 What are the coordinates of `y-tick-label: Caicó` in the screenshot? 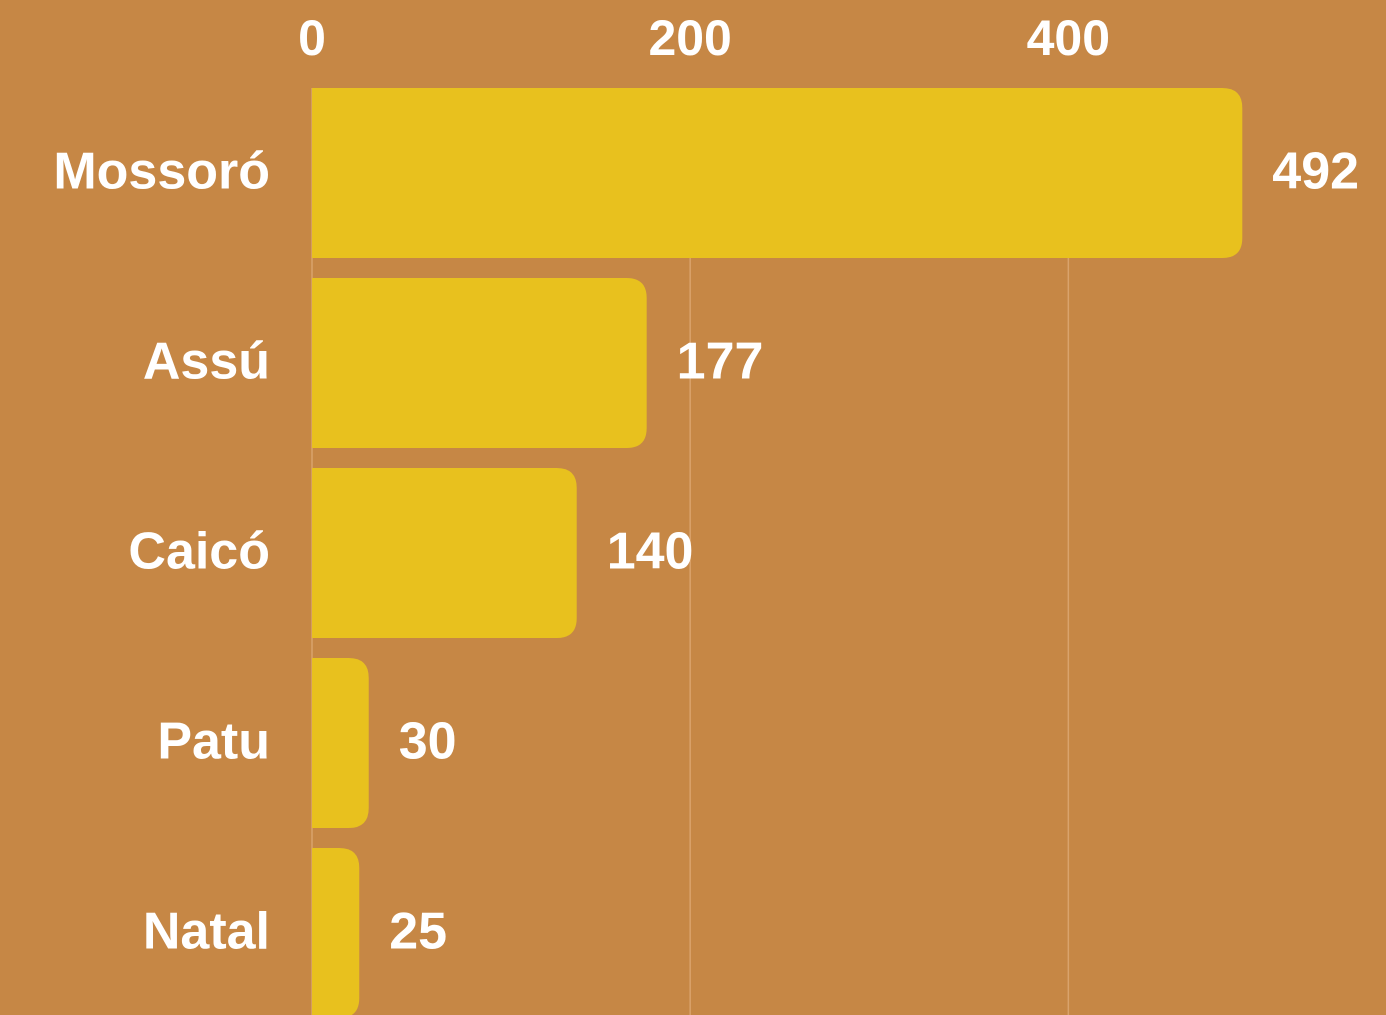 It's located at (199, 552).